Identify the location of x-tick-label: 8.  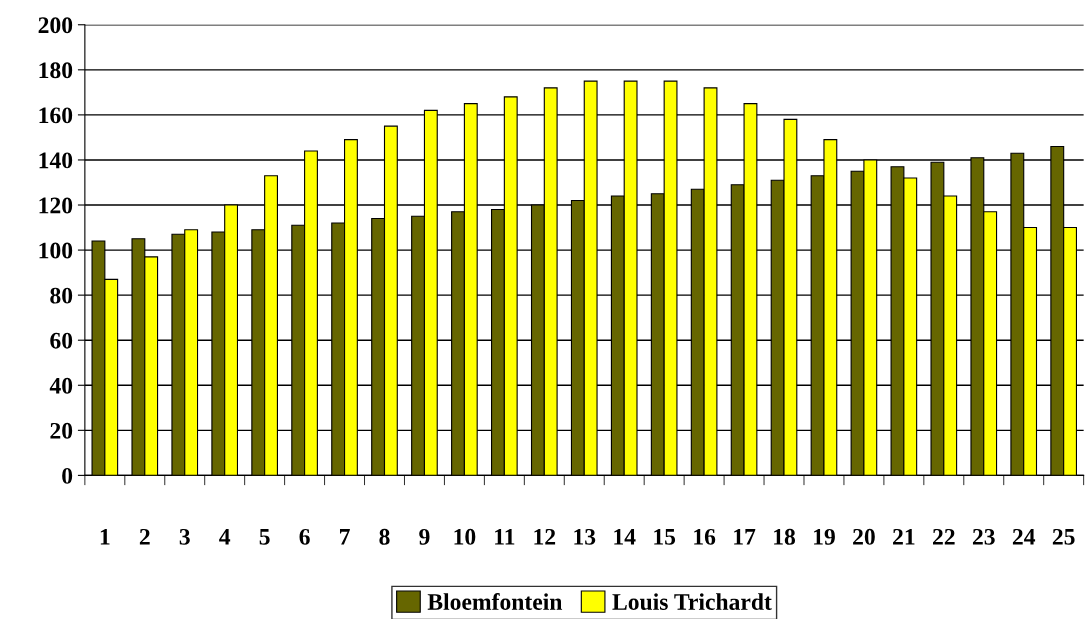
(384, 536).